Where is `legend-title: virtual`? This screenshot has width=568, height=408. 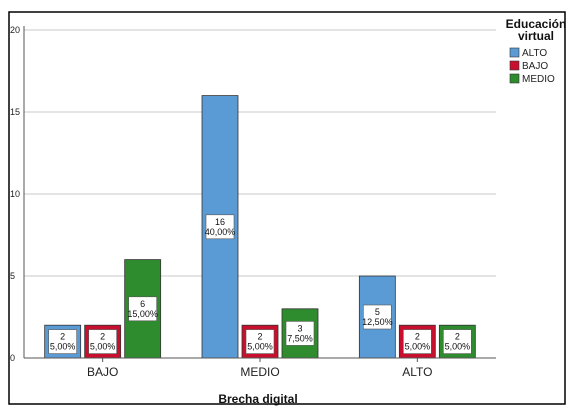
legend-title: virtual is located at coordinates (536, 36).